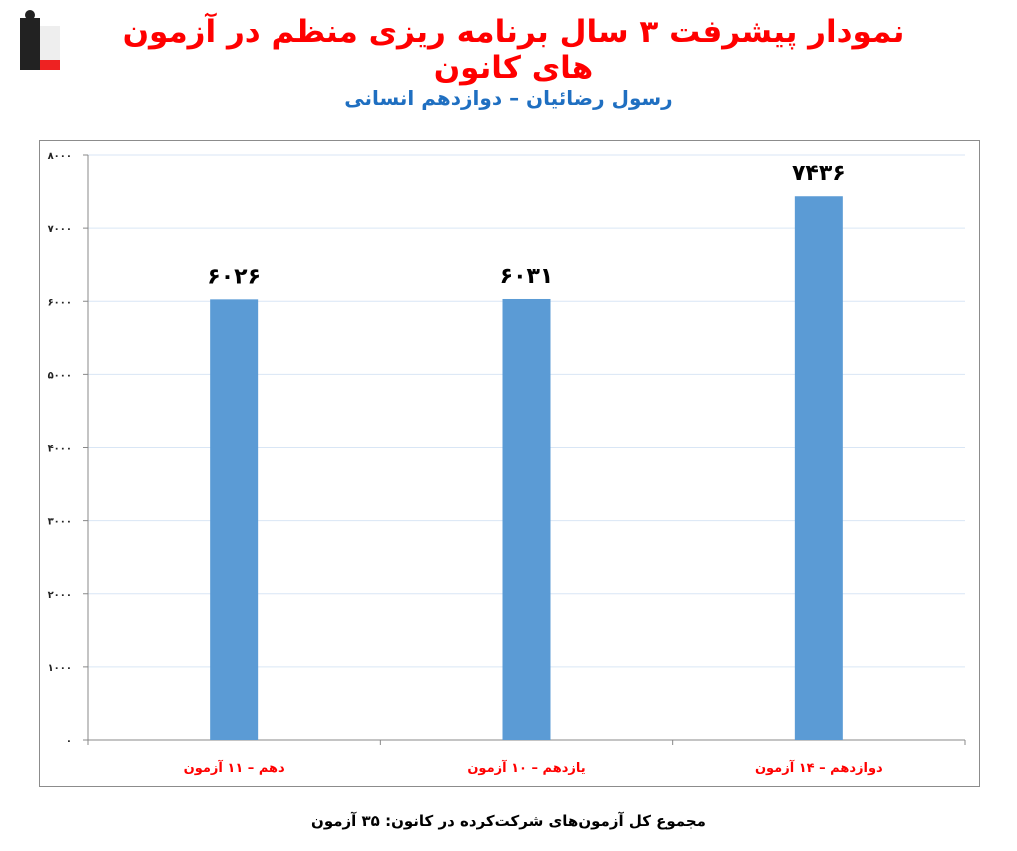  I want to click on data-label: ۶۰۳۱, so click(527, 276).